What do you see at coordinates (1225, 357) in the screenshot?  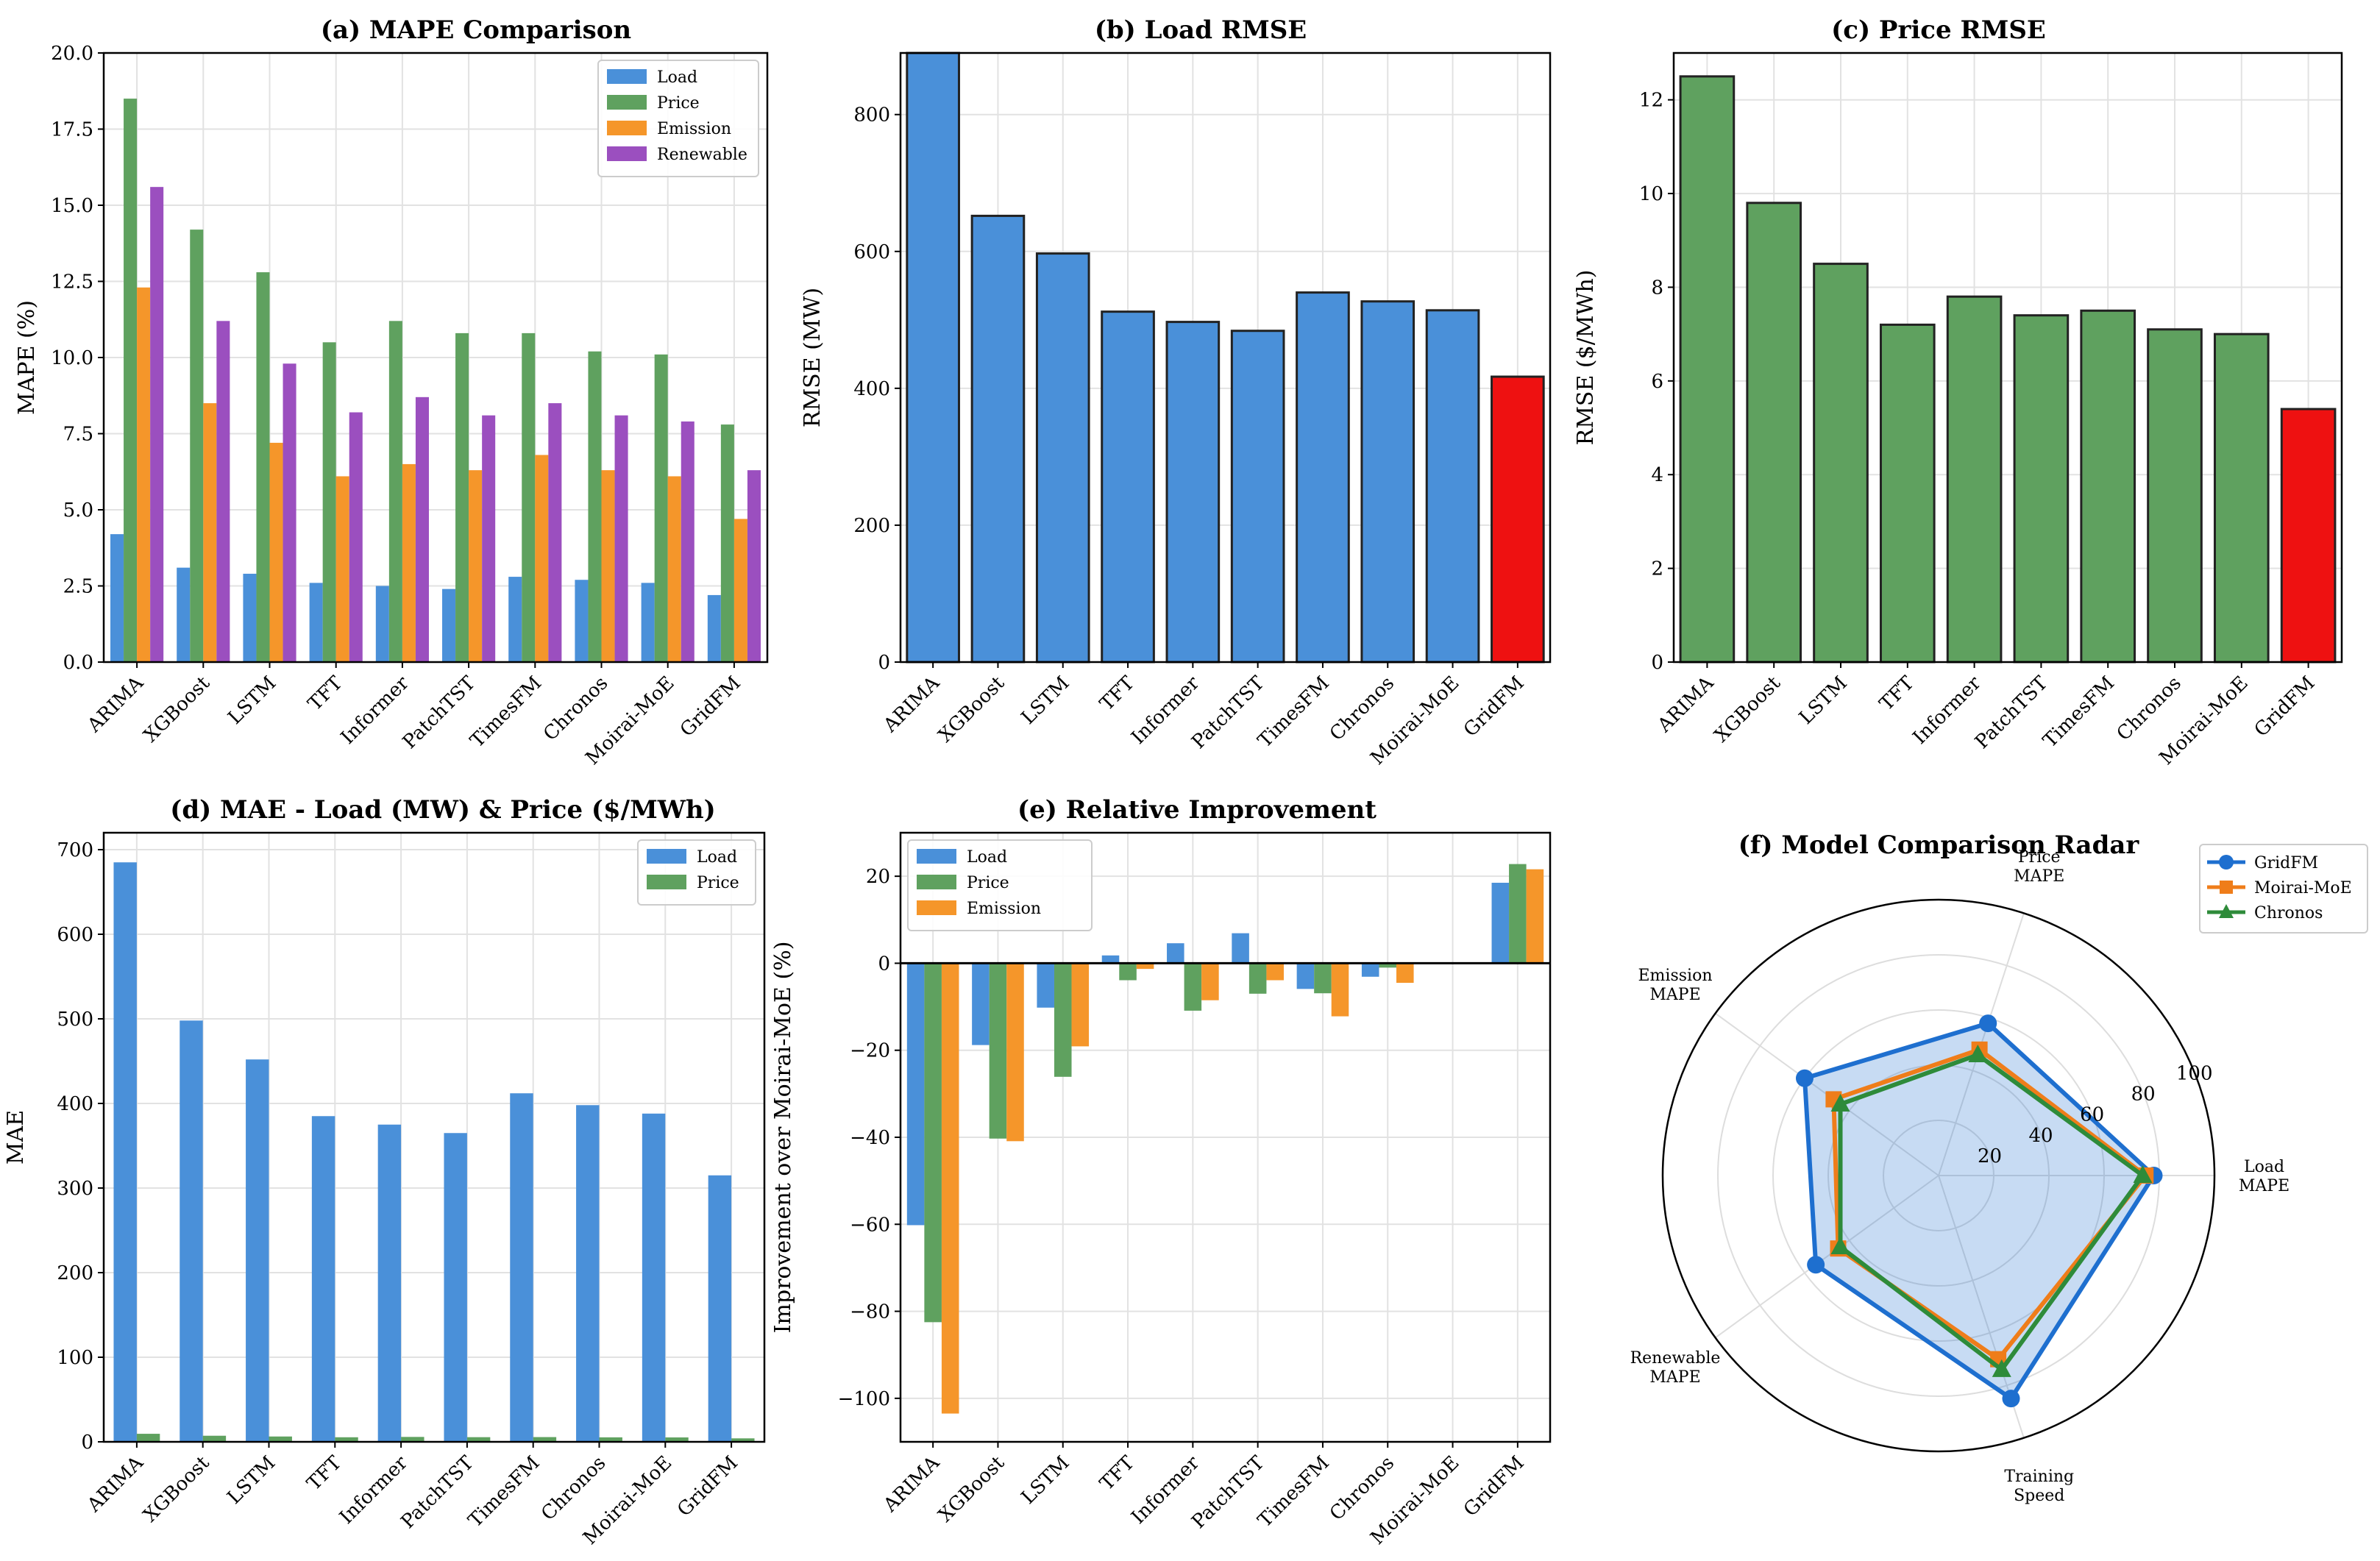 I see `panel-b-bars` at bounding box center [1225, 357].